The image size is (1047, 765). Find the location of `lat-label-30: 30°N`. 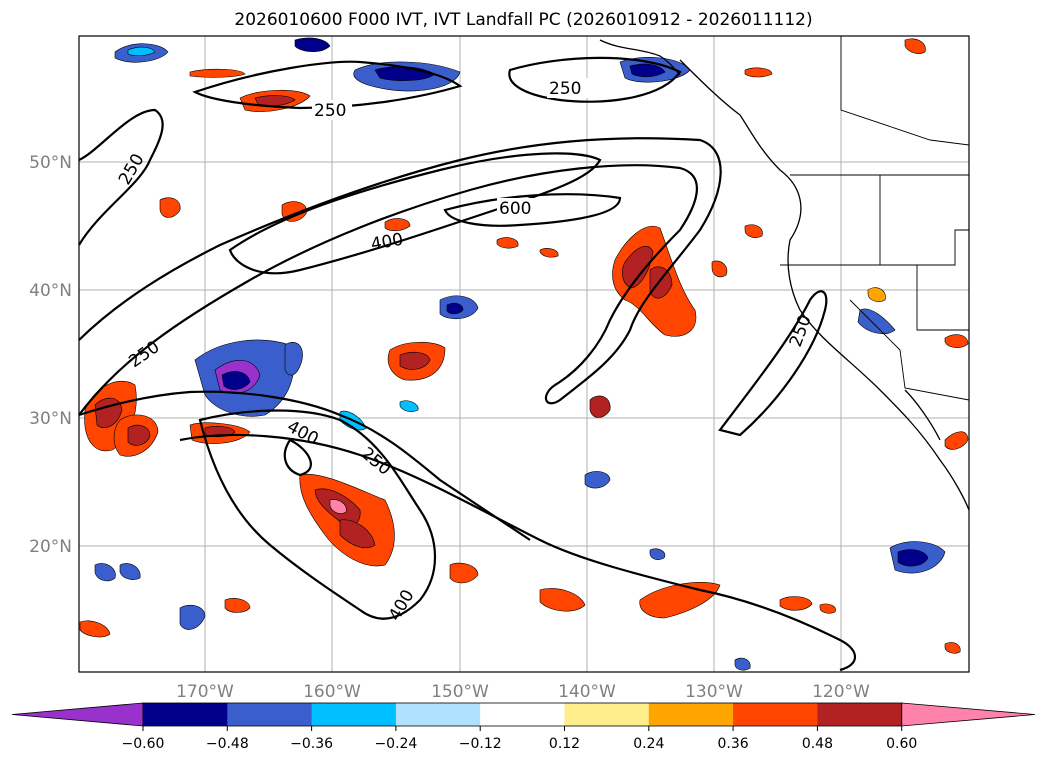

lat-label-30: 30°N is located at coordinates (50, 419).